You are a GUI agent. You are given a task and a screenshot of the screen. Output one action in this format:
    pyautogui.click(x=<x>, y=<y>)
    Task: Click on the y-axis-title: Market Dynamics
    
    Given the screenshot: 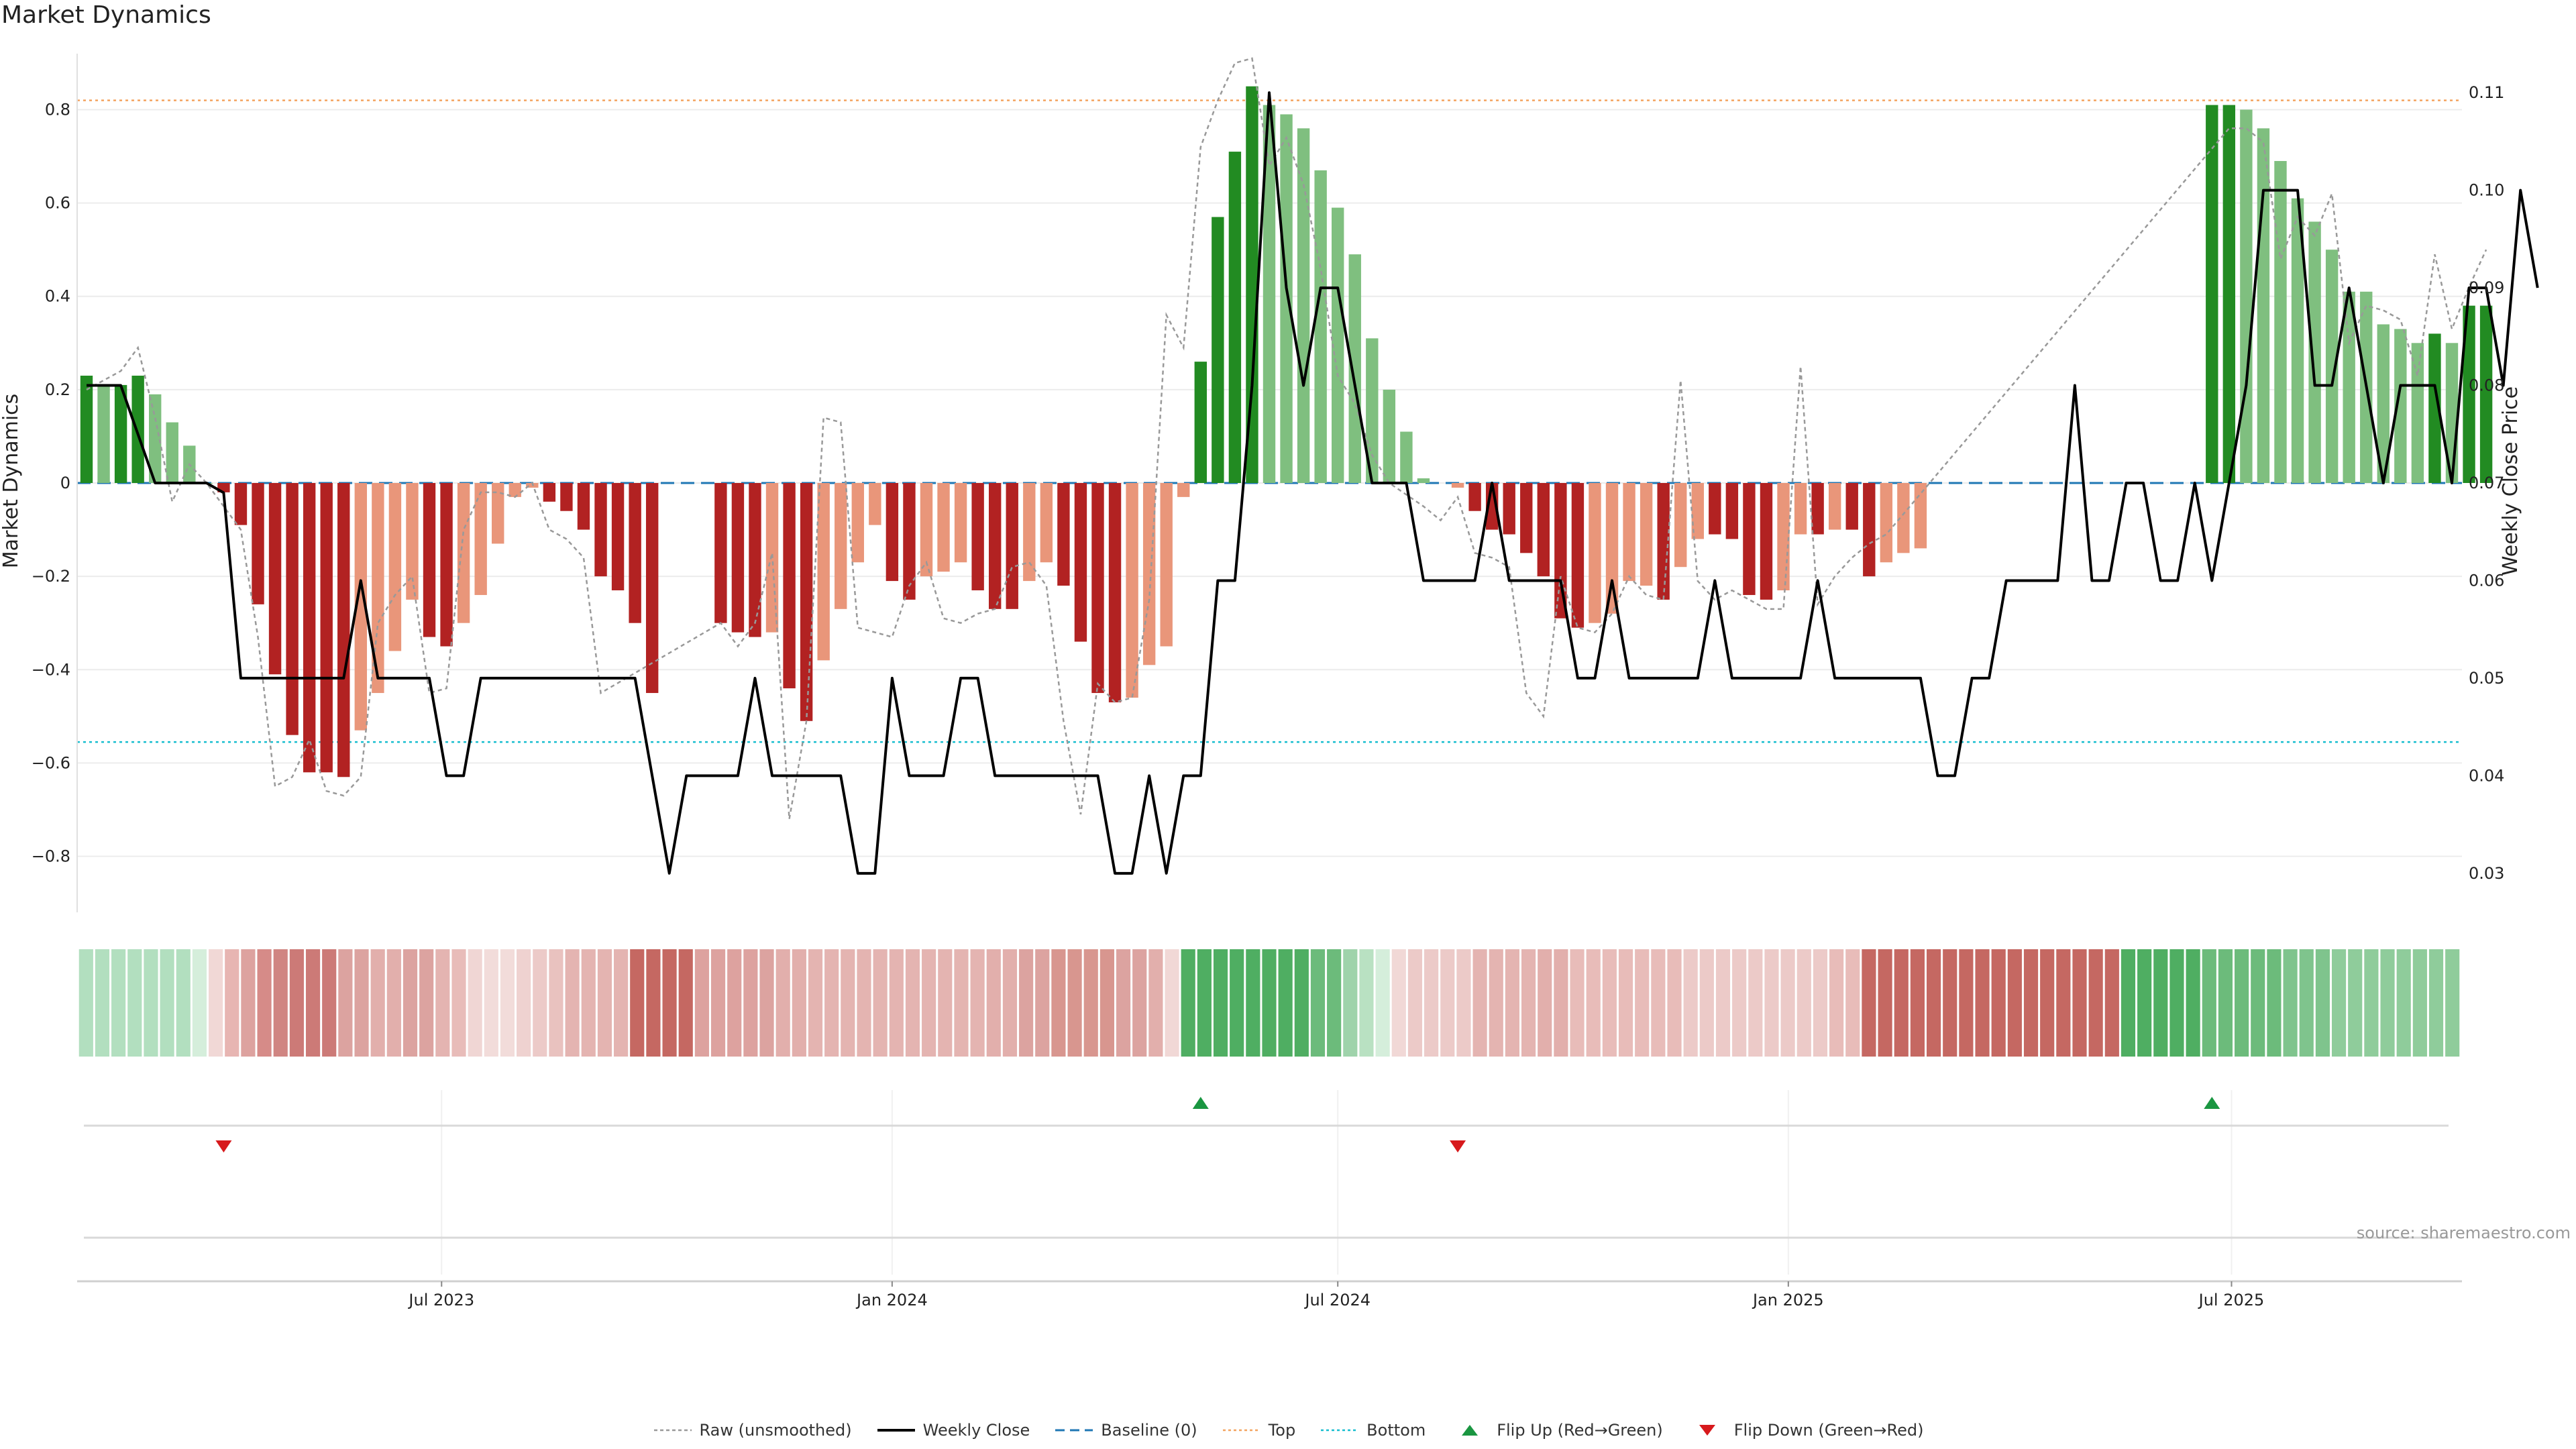 What is the action you would take?
    pyautogui.click(x=11, y=481)
    